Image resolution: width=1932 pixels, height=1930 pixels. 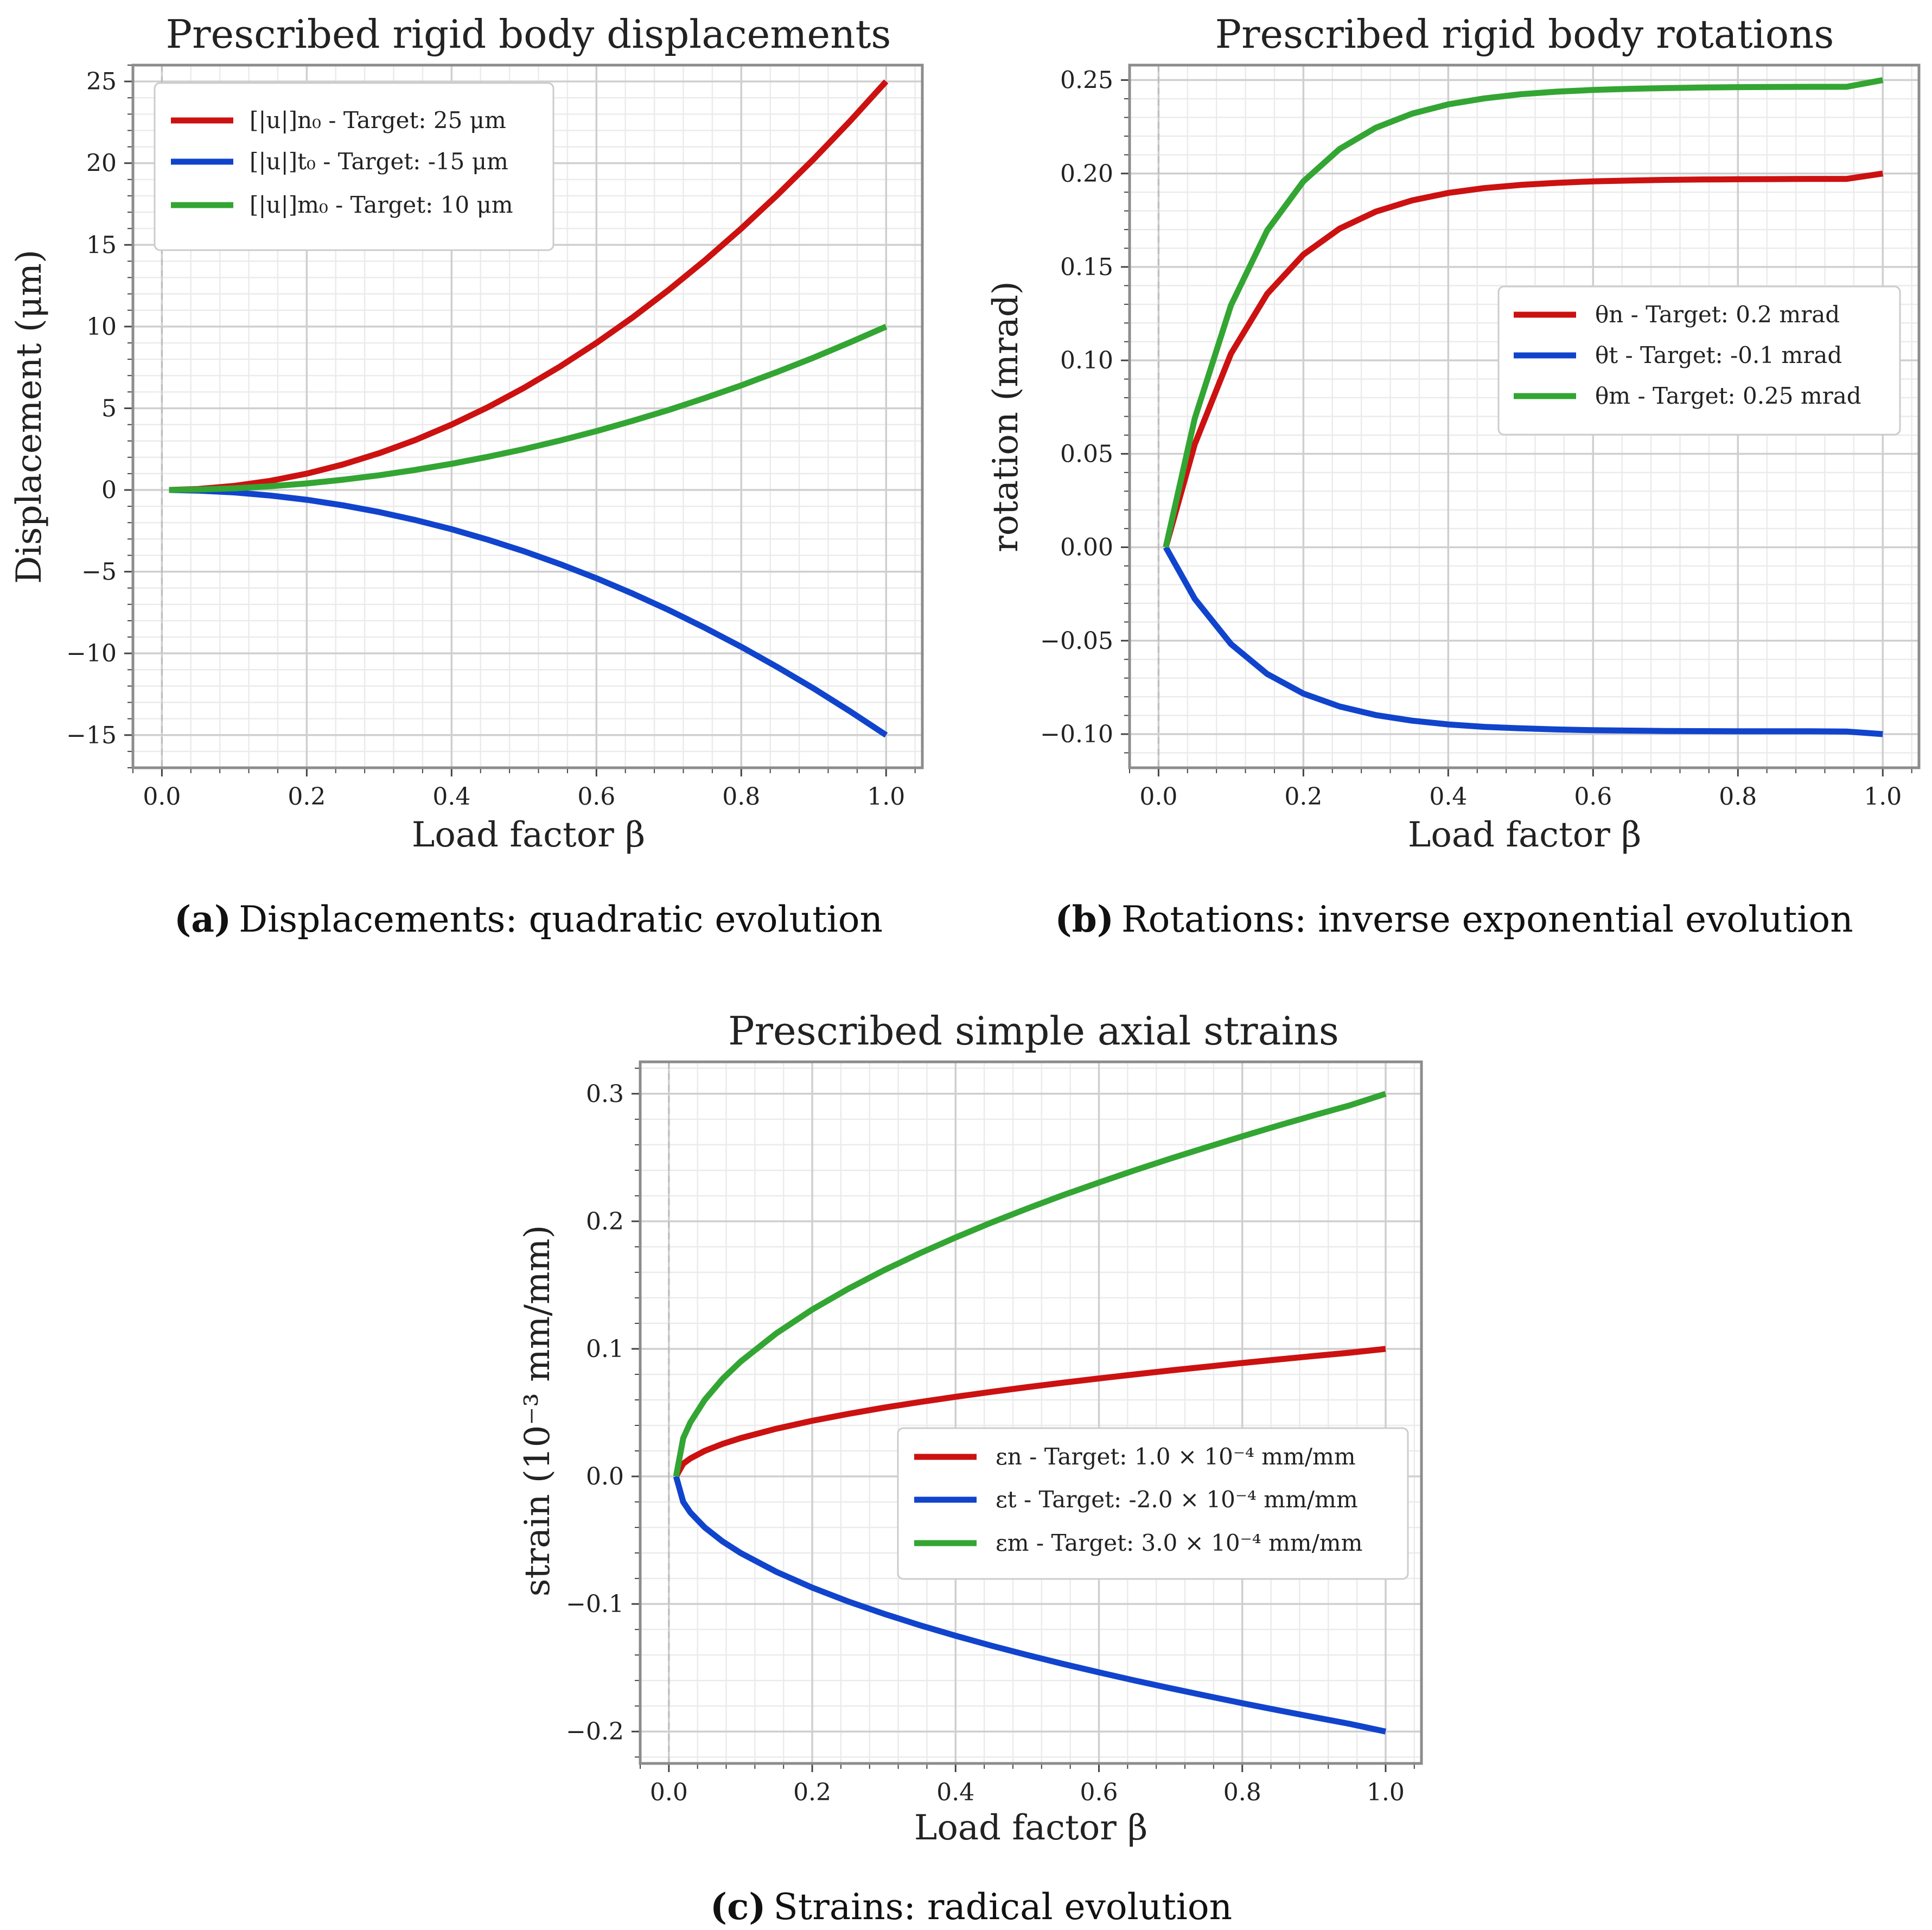 I want to click on panel-c-legend-box, so click(x=1153, y=1503).